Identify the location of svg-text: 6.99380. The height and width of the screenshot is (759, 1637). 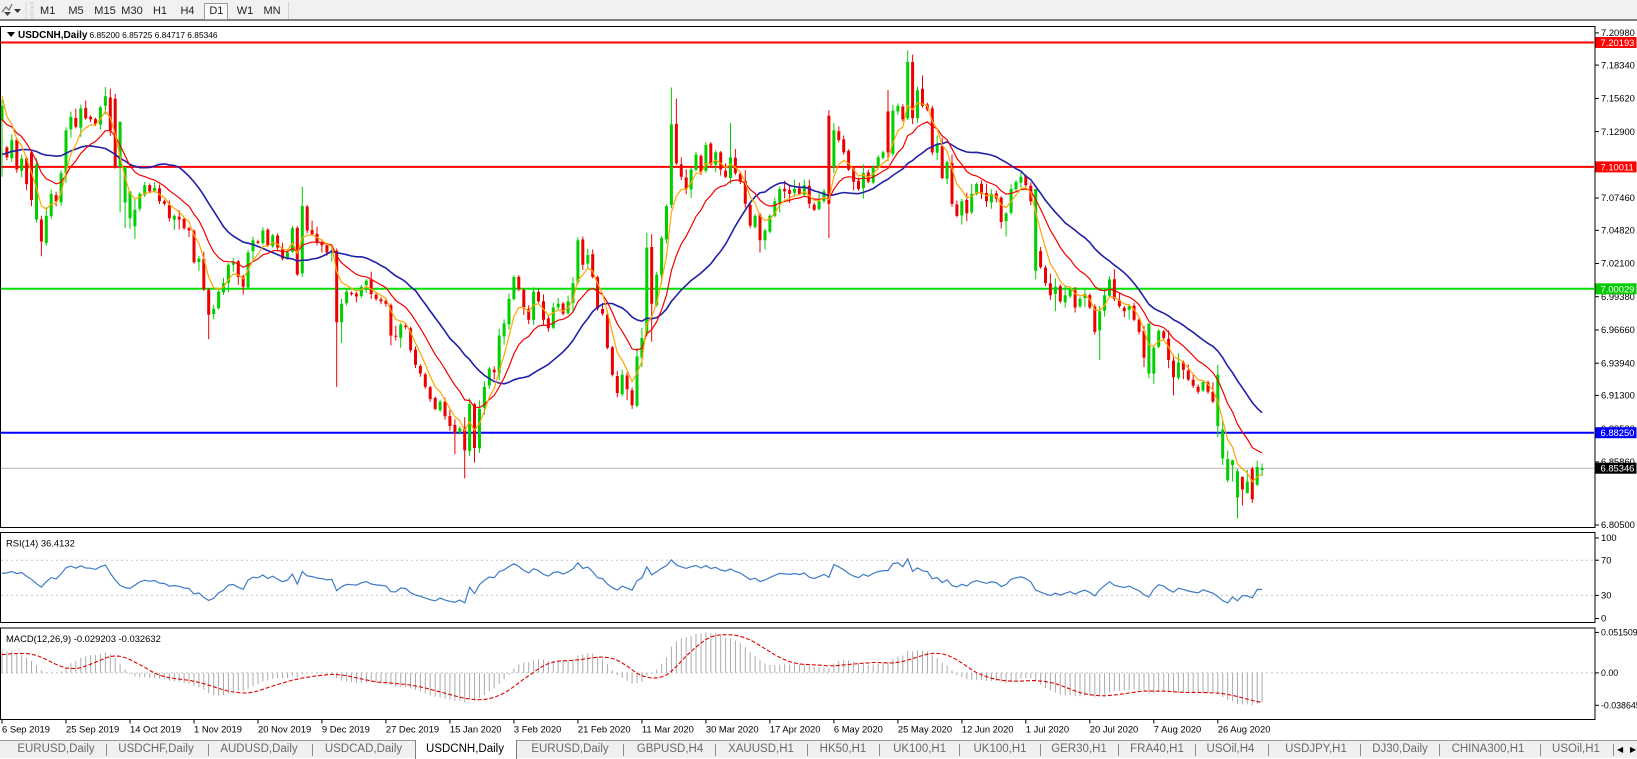
(1618, 296).